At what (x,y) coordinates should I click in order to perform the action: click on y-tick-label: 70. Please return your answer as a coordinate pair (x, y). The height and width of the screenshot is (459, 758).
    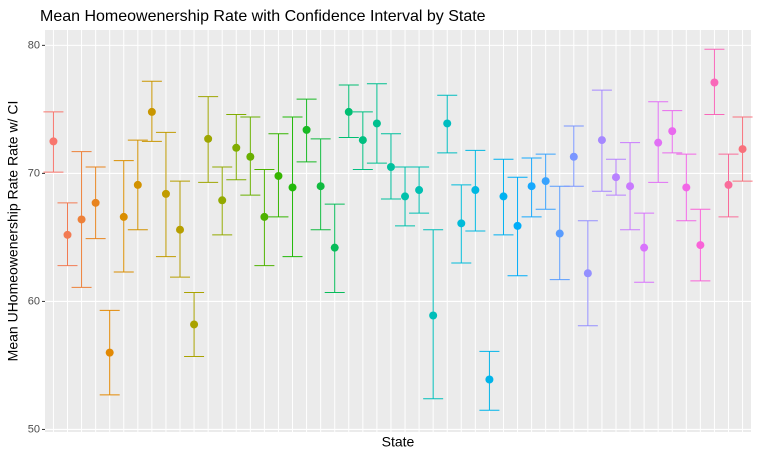
    Looking at the image, I should click on (34, 173).